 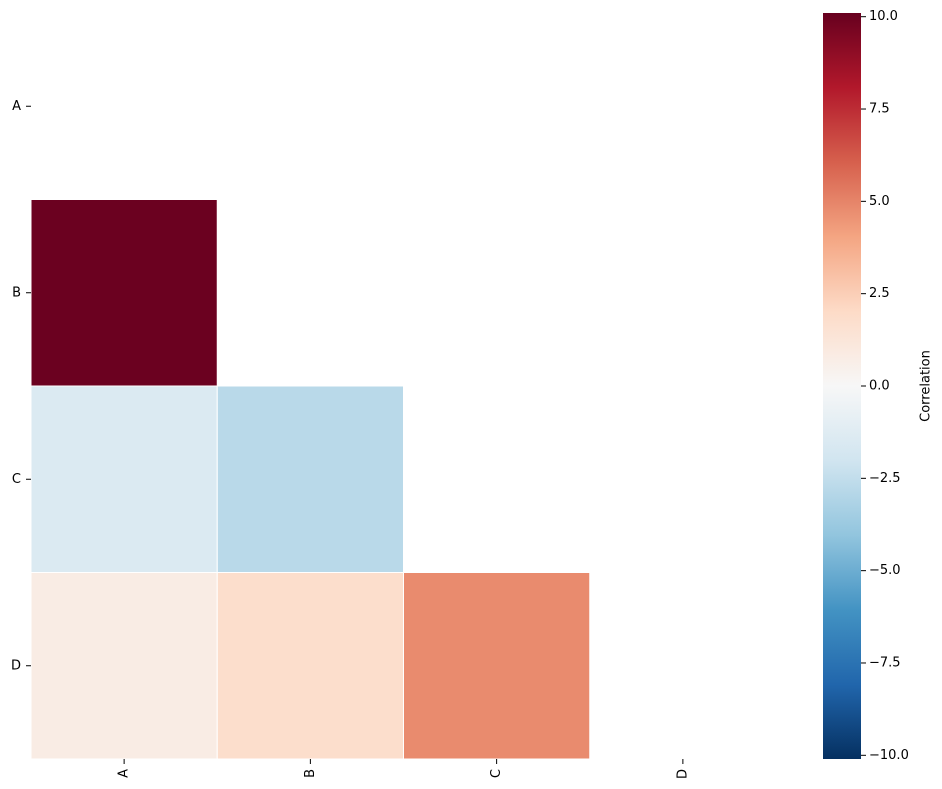 I want to click on y-tick-label: D, so click(x=16, y=665).